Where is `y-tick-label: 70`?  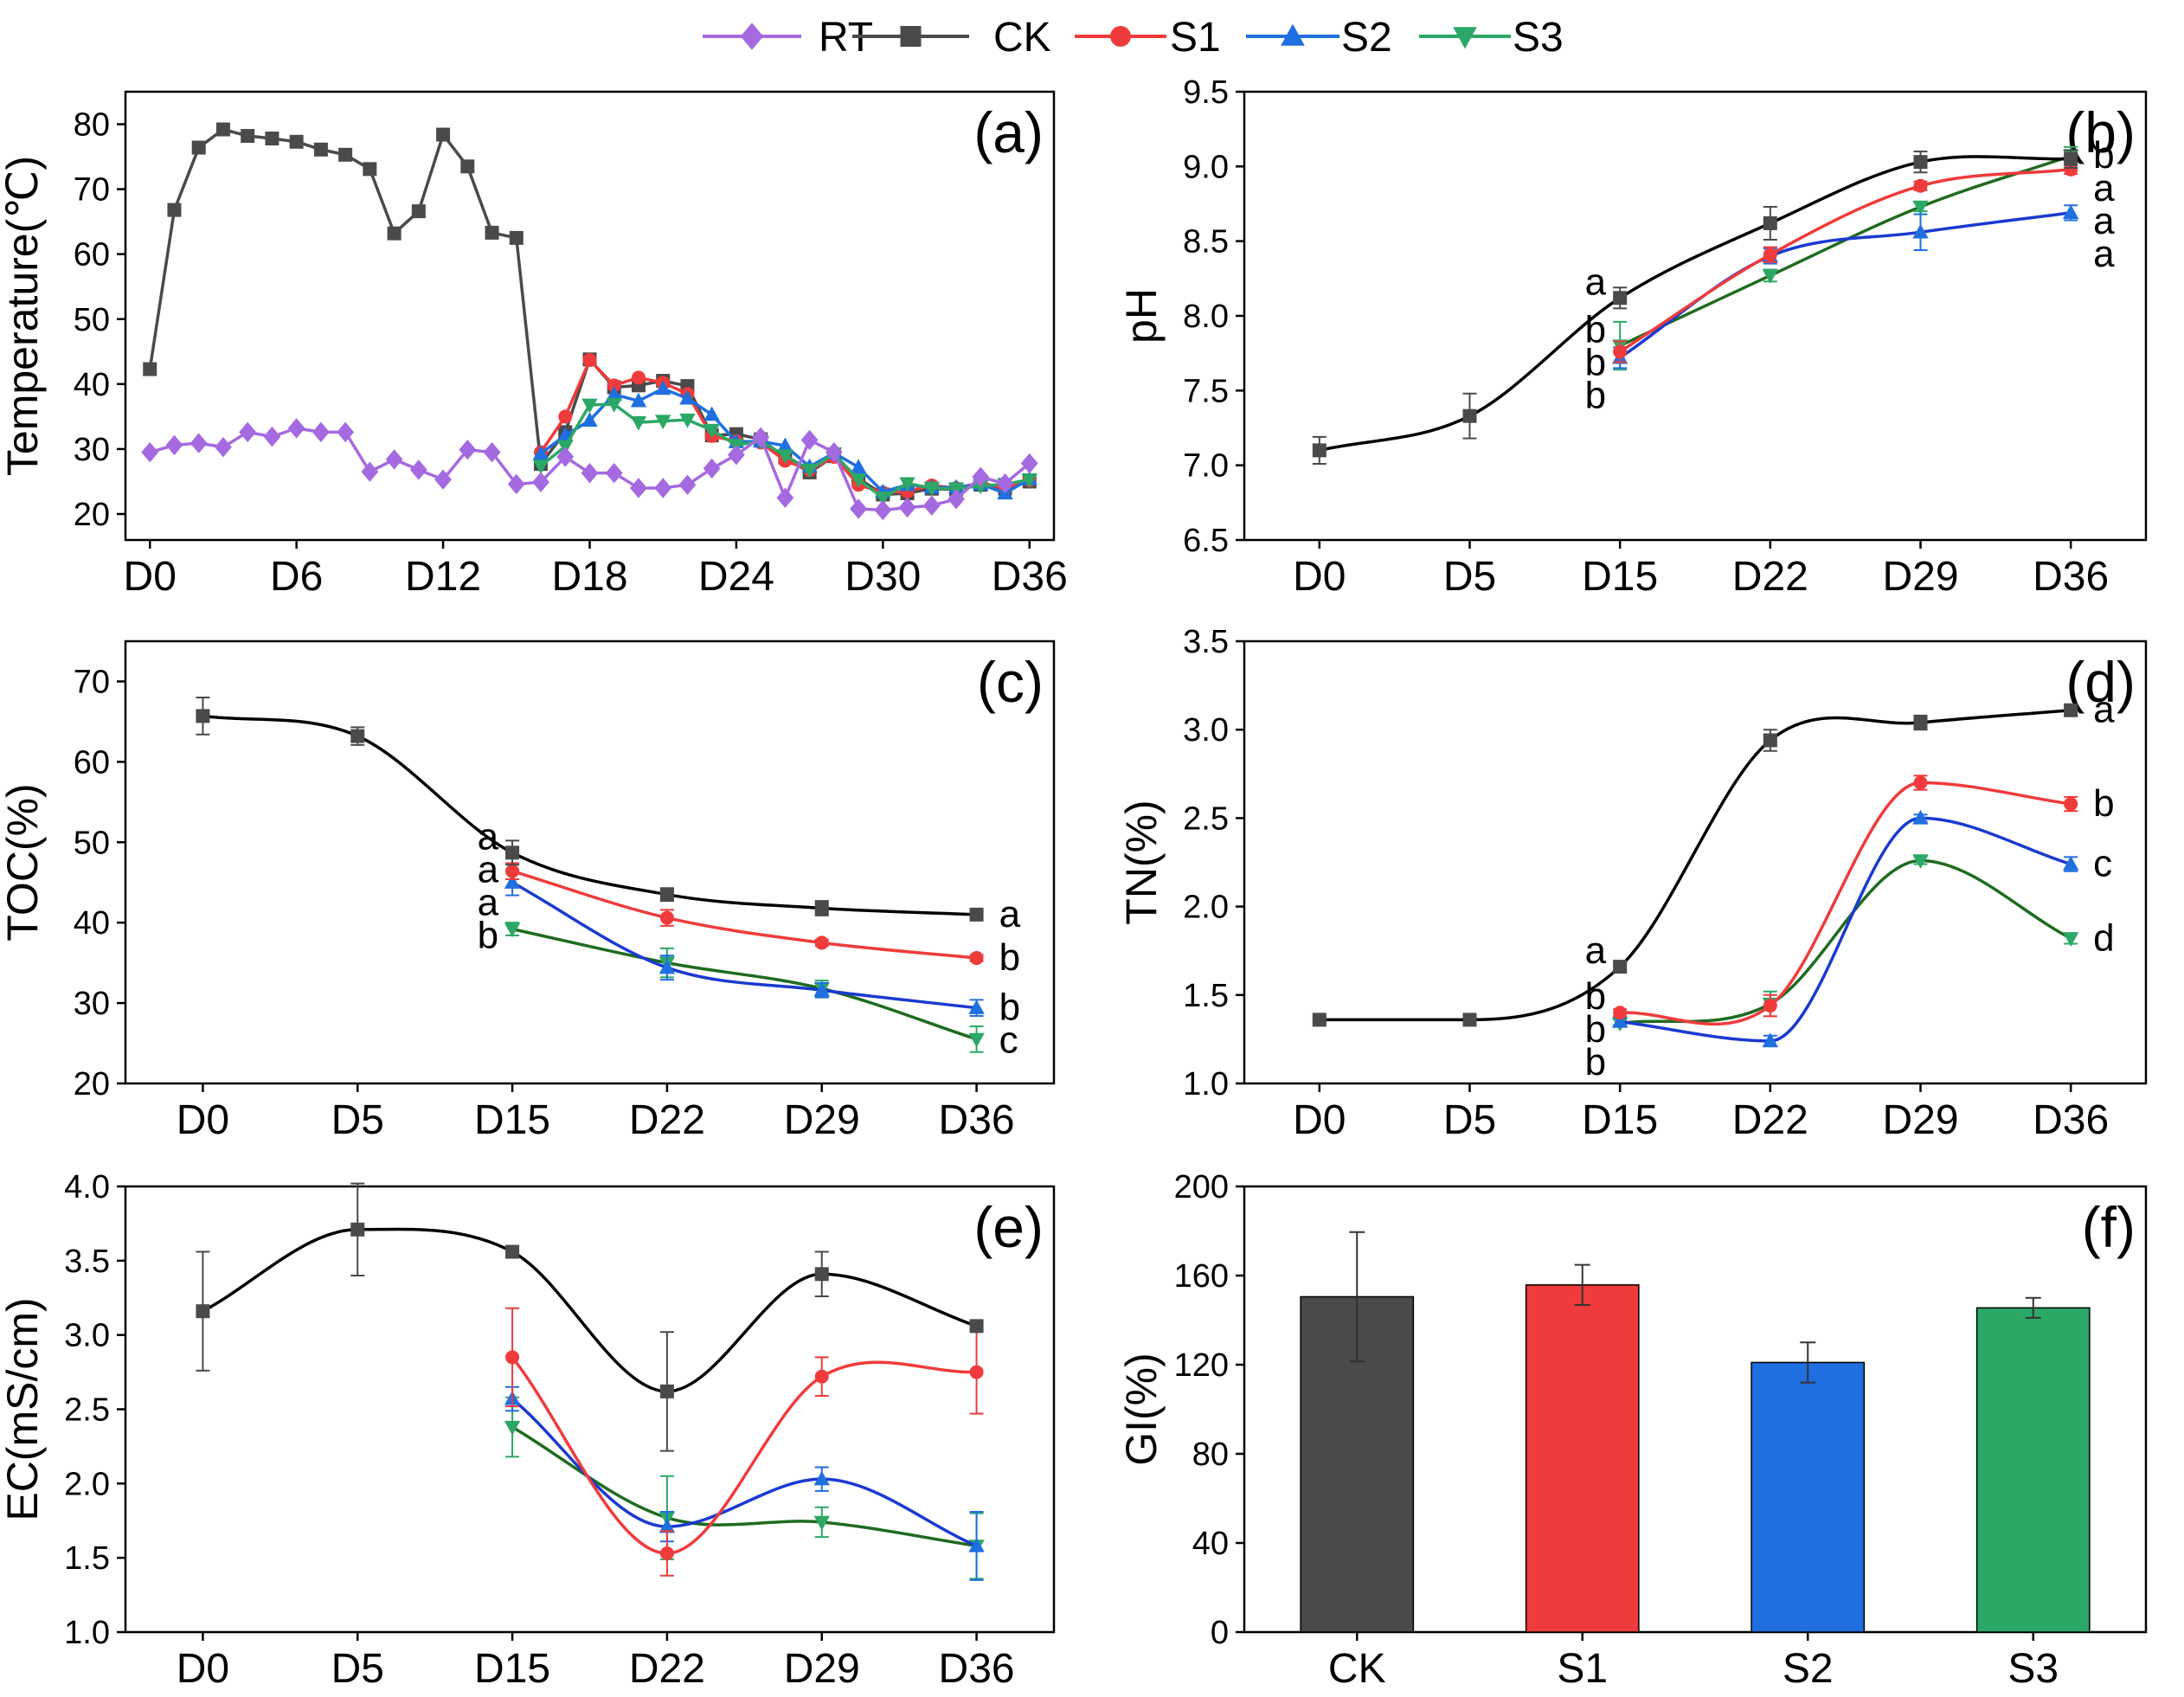
y-tick-label: 70 is located at coordinates (92, 191).